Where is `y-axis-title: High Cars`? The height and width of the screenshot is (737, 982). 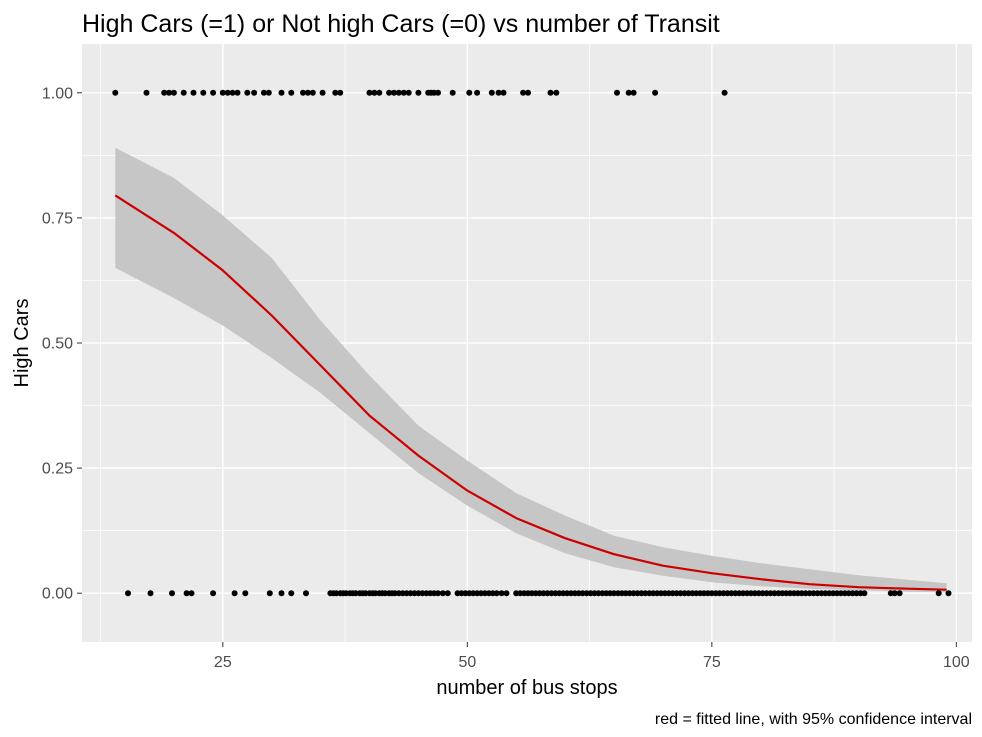 y-axis-title: High Cars is located at coordinates (22, 343).